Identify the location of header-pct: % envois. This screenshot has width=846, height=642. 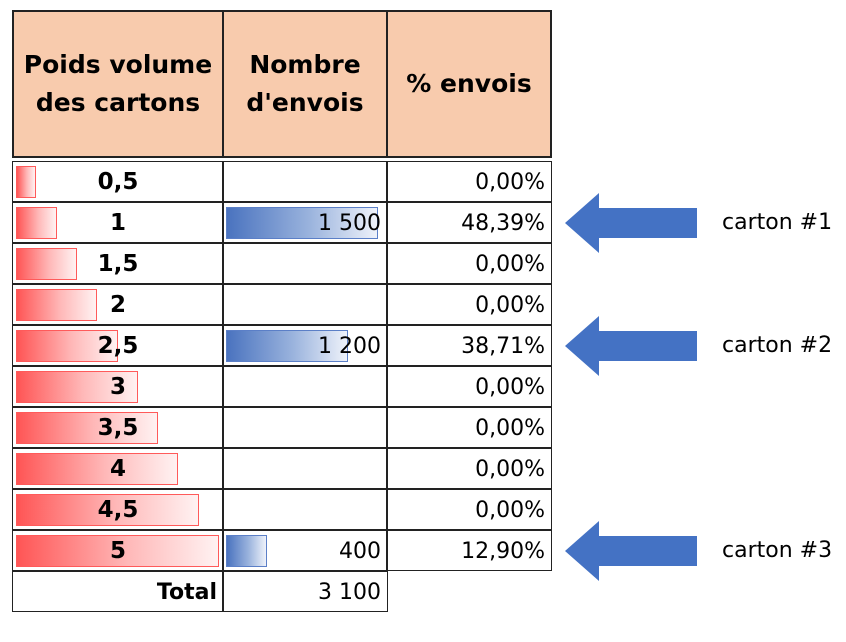
(469, 84).